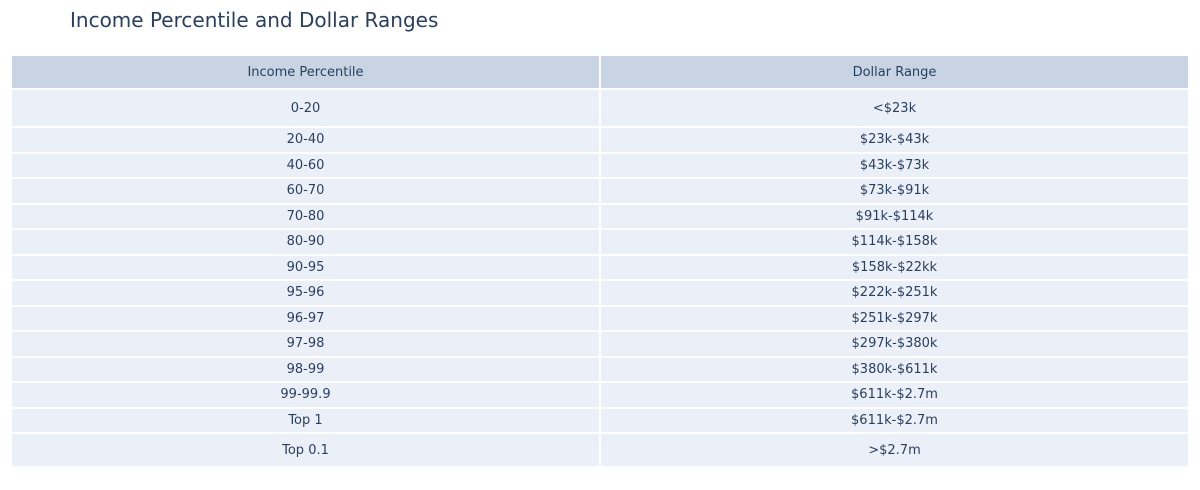 The width and height of the screenshot is (1200, 490). What do you see at coordinates (305, 191) in the screenshot?
I see `table-cell: 60-70` at bounding box center [305, 191].